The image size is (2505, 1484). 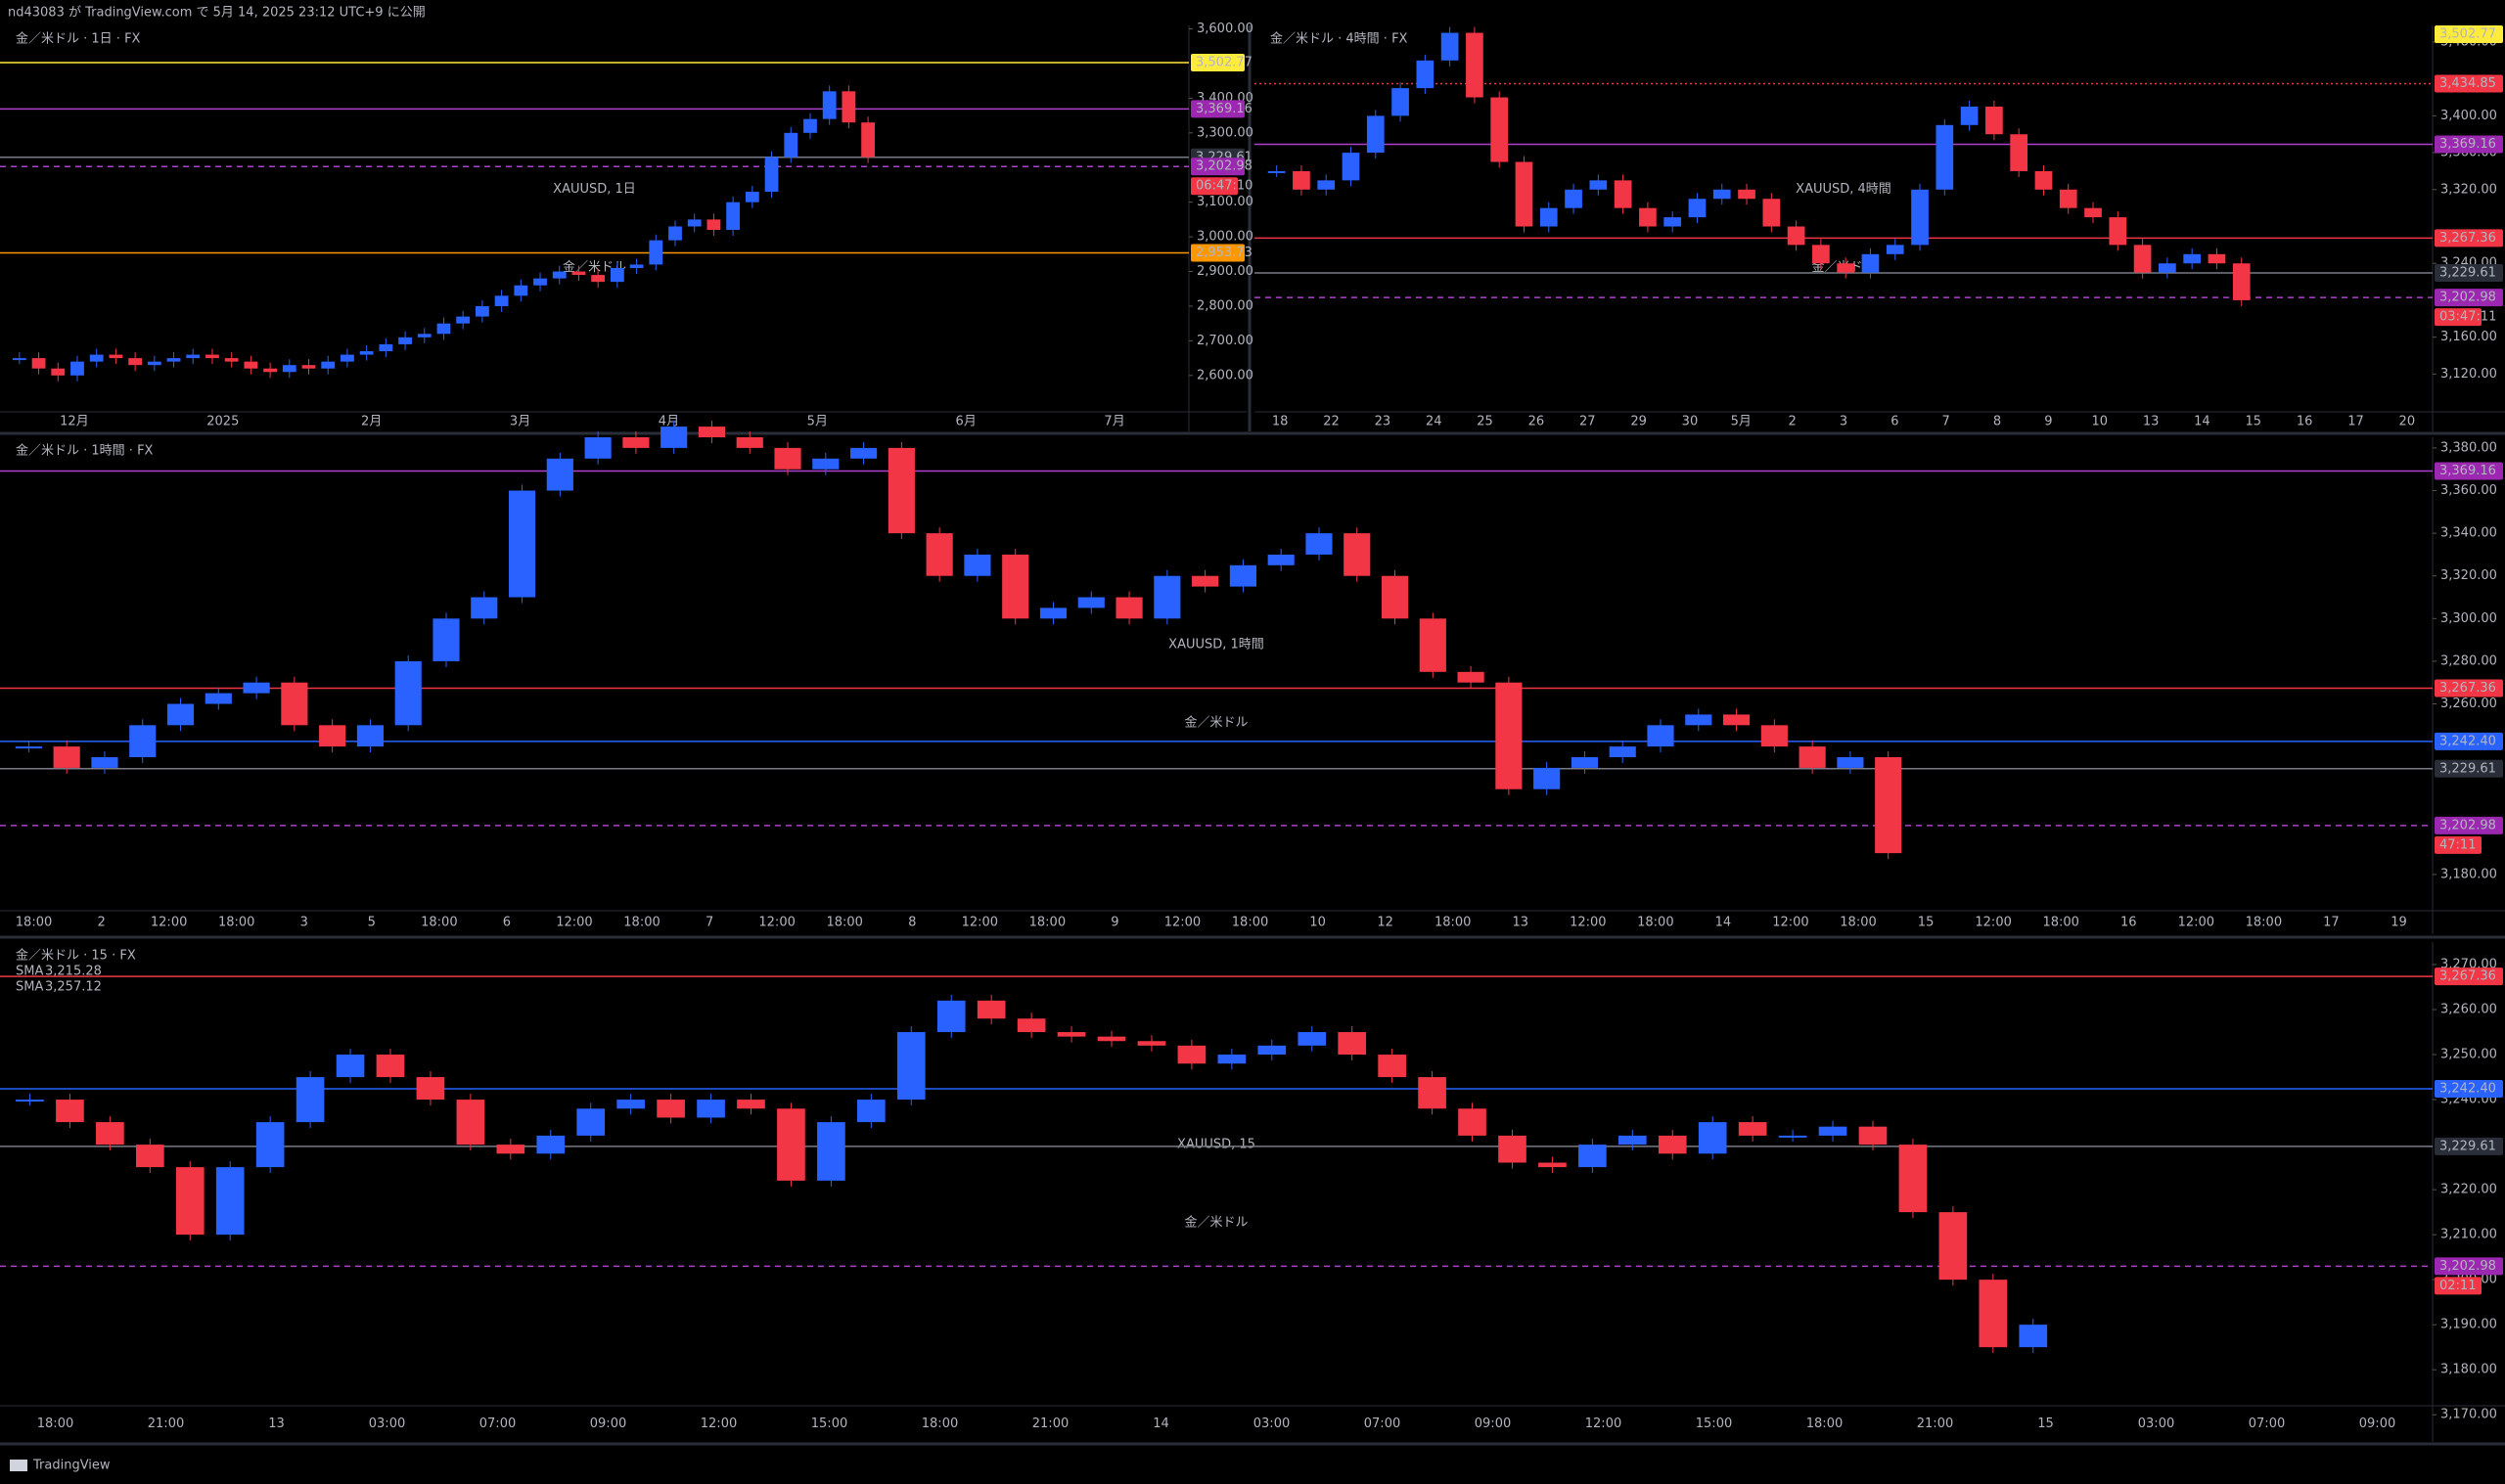 What do you see at coordinates (2468, 1415) in the screenshot?
I see `y-tick-label: 3,170.00` at bounding box center [2468, 1415].